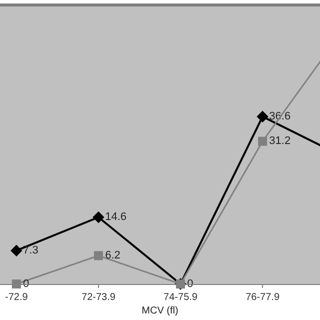 This screenshot has height=320, width=320. What do you see at coordinates (30, 250) in the screenshot?
I see `data-label: 7.3` at bounding box center [30, 250].